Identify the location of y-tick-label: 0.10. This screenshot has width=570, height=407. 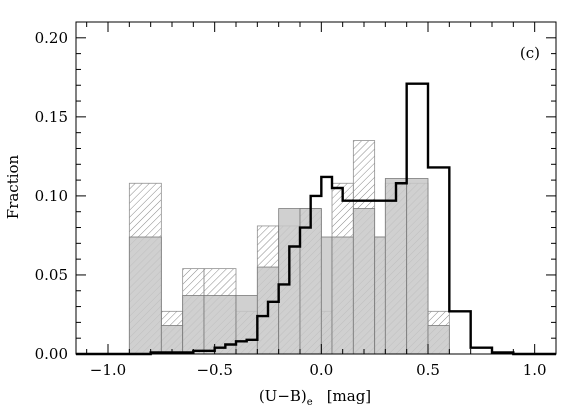
(51, 196).